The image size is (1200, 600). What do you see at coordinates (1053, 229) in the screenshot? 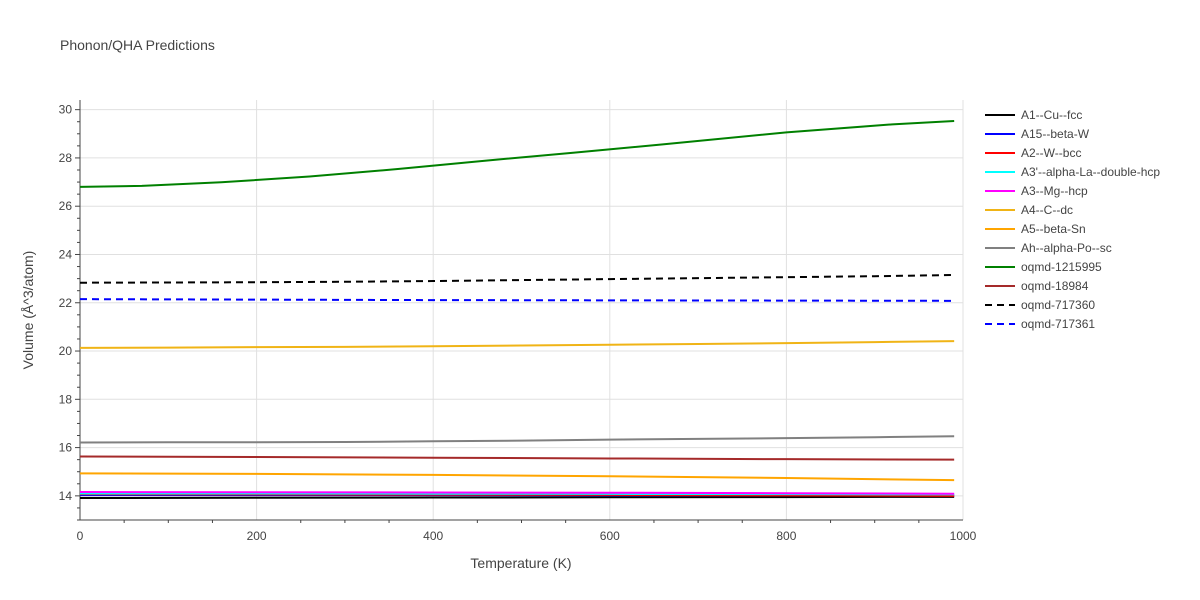
I see `legend-item-label: A5--beta-Sn` at bounding box center [1053, 229].